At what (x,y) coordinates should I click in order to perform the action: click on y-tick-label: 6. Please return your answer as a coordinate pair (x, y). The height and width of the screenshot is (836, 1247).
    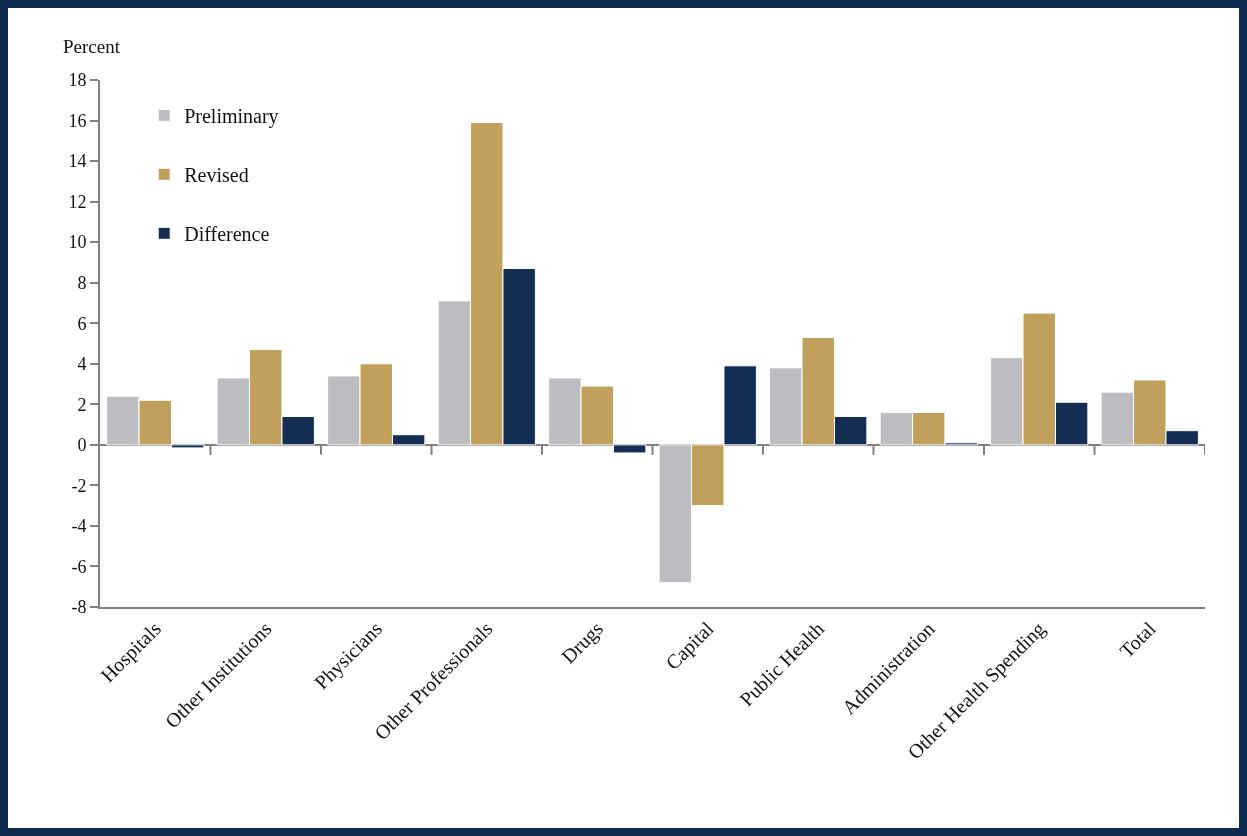
    Looking at the image, I should click on (82, 323).